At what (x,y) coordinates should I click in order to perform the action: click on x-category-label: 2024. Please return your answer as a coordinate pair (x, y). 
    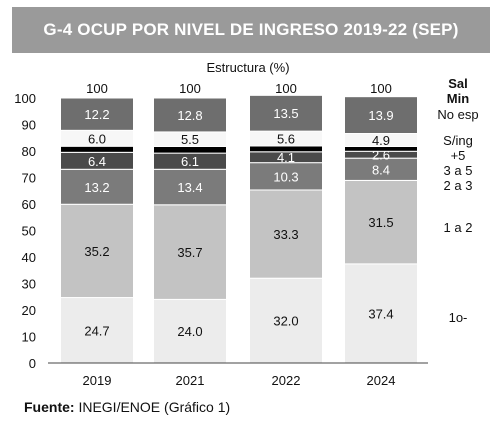
    Looking at the image, I should click on (381, 380).